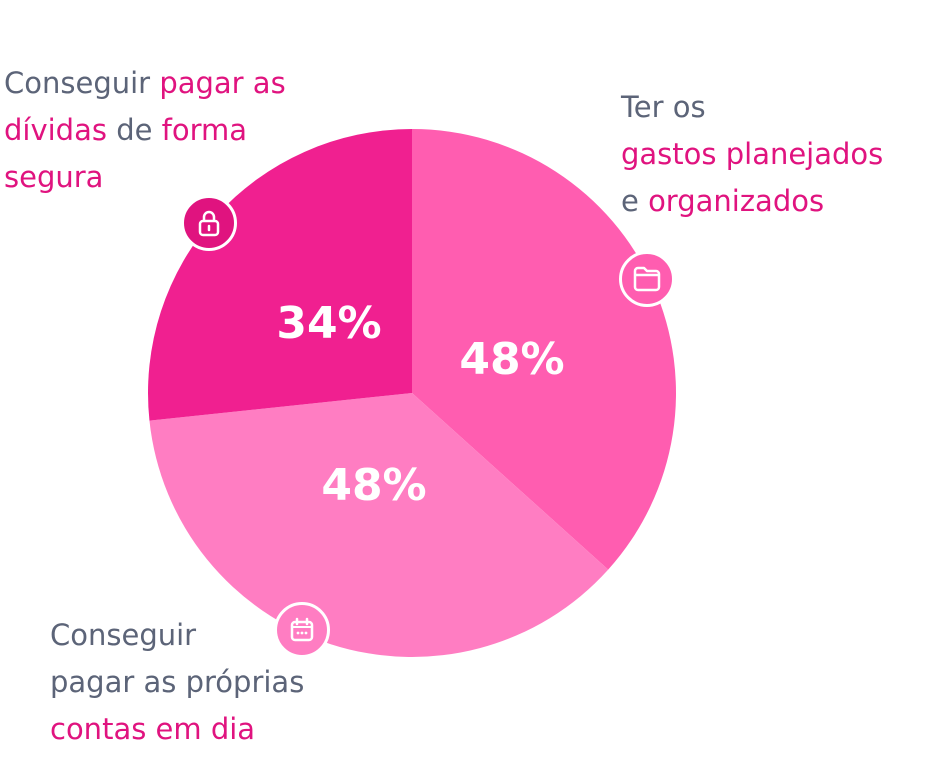  I want to click on callout-planejados-l1: Ter os, so click(663, 107).